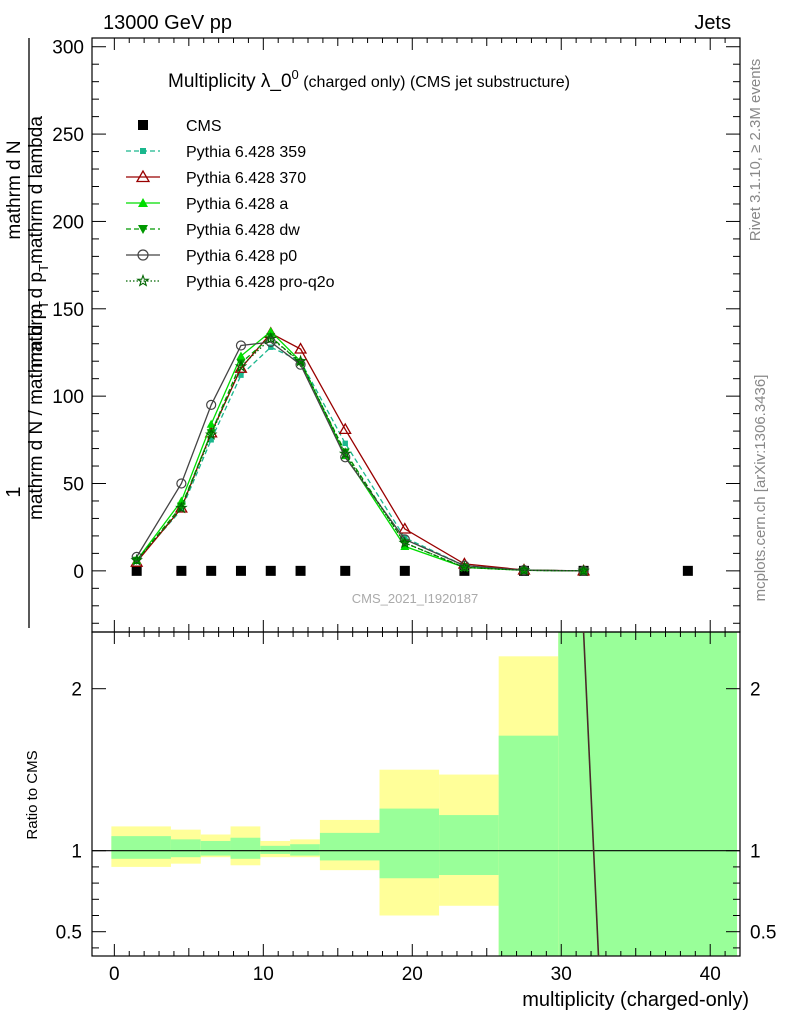 The image size is (786, 1024). What do you see at coordinates (216, 152) in the screenshot?
I see `legend-entry-1: Pythia 6.428 359` at bounding box center [216, 152].